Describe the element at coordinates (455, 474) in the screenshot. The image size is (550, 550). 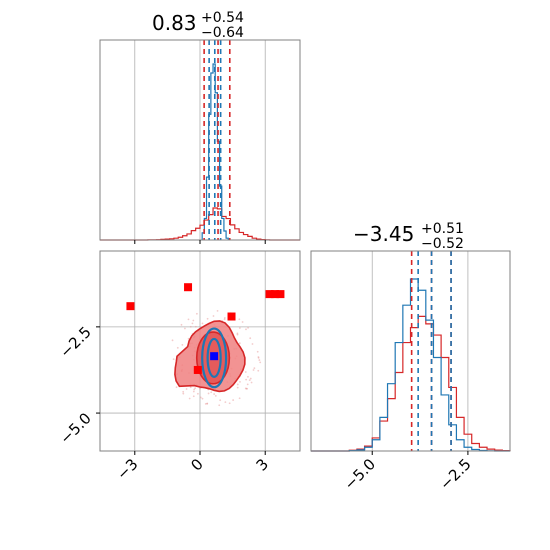
I see `right-xtick-label-1: −2.5` at that location.